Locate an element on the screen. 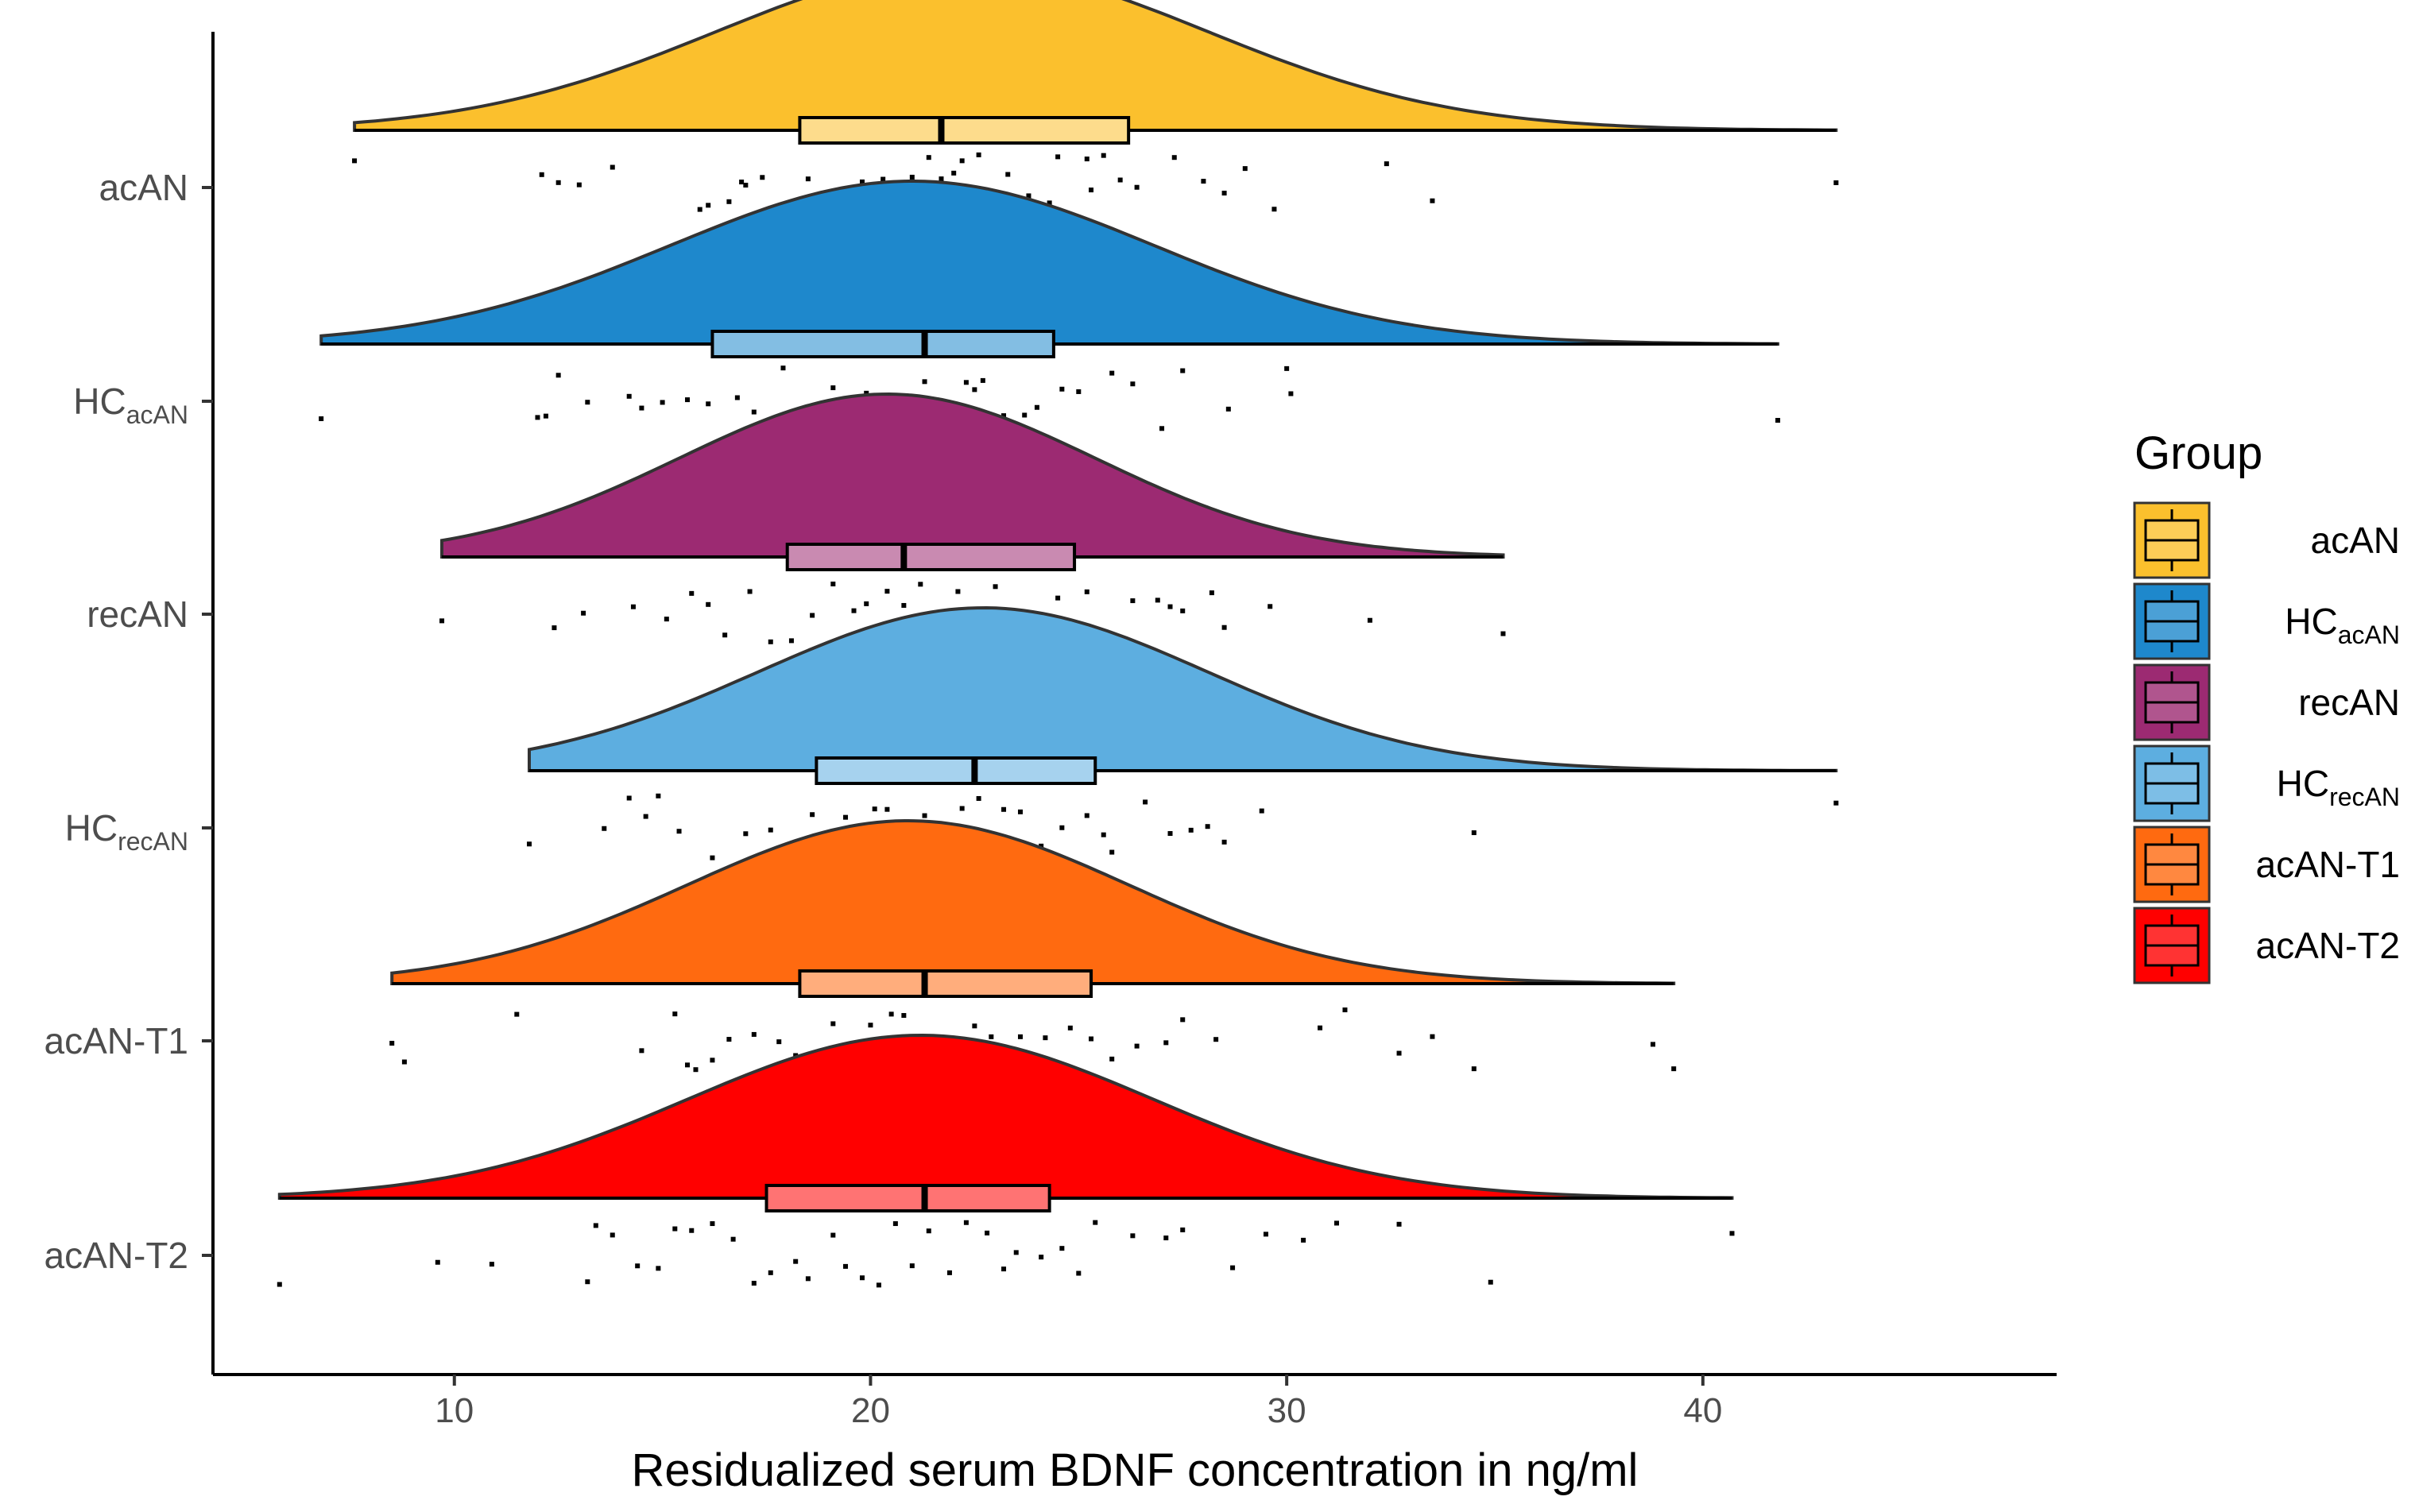  series-acAN is located at coordinates (1096, 106).